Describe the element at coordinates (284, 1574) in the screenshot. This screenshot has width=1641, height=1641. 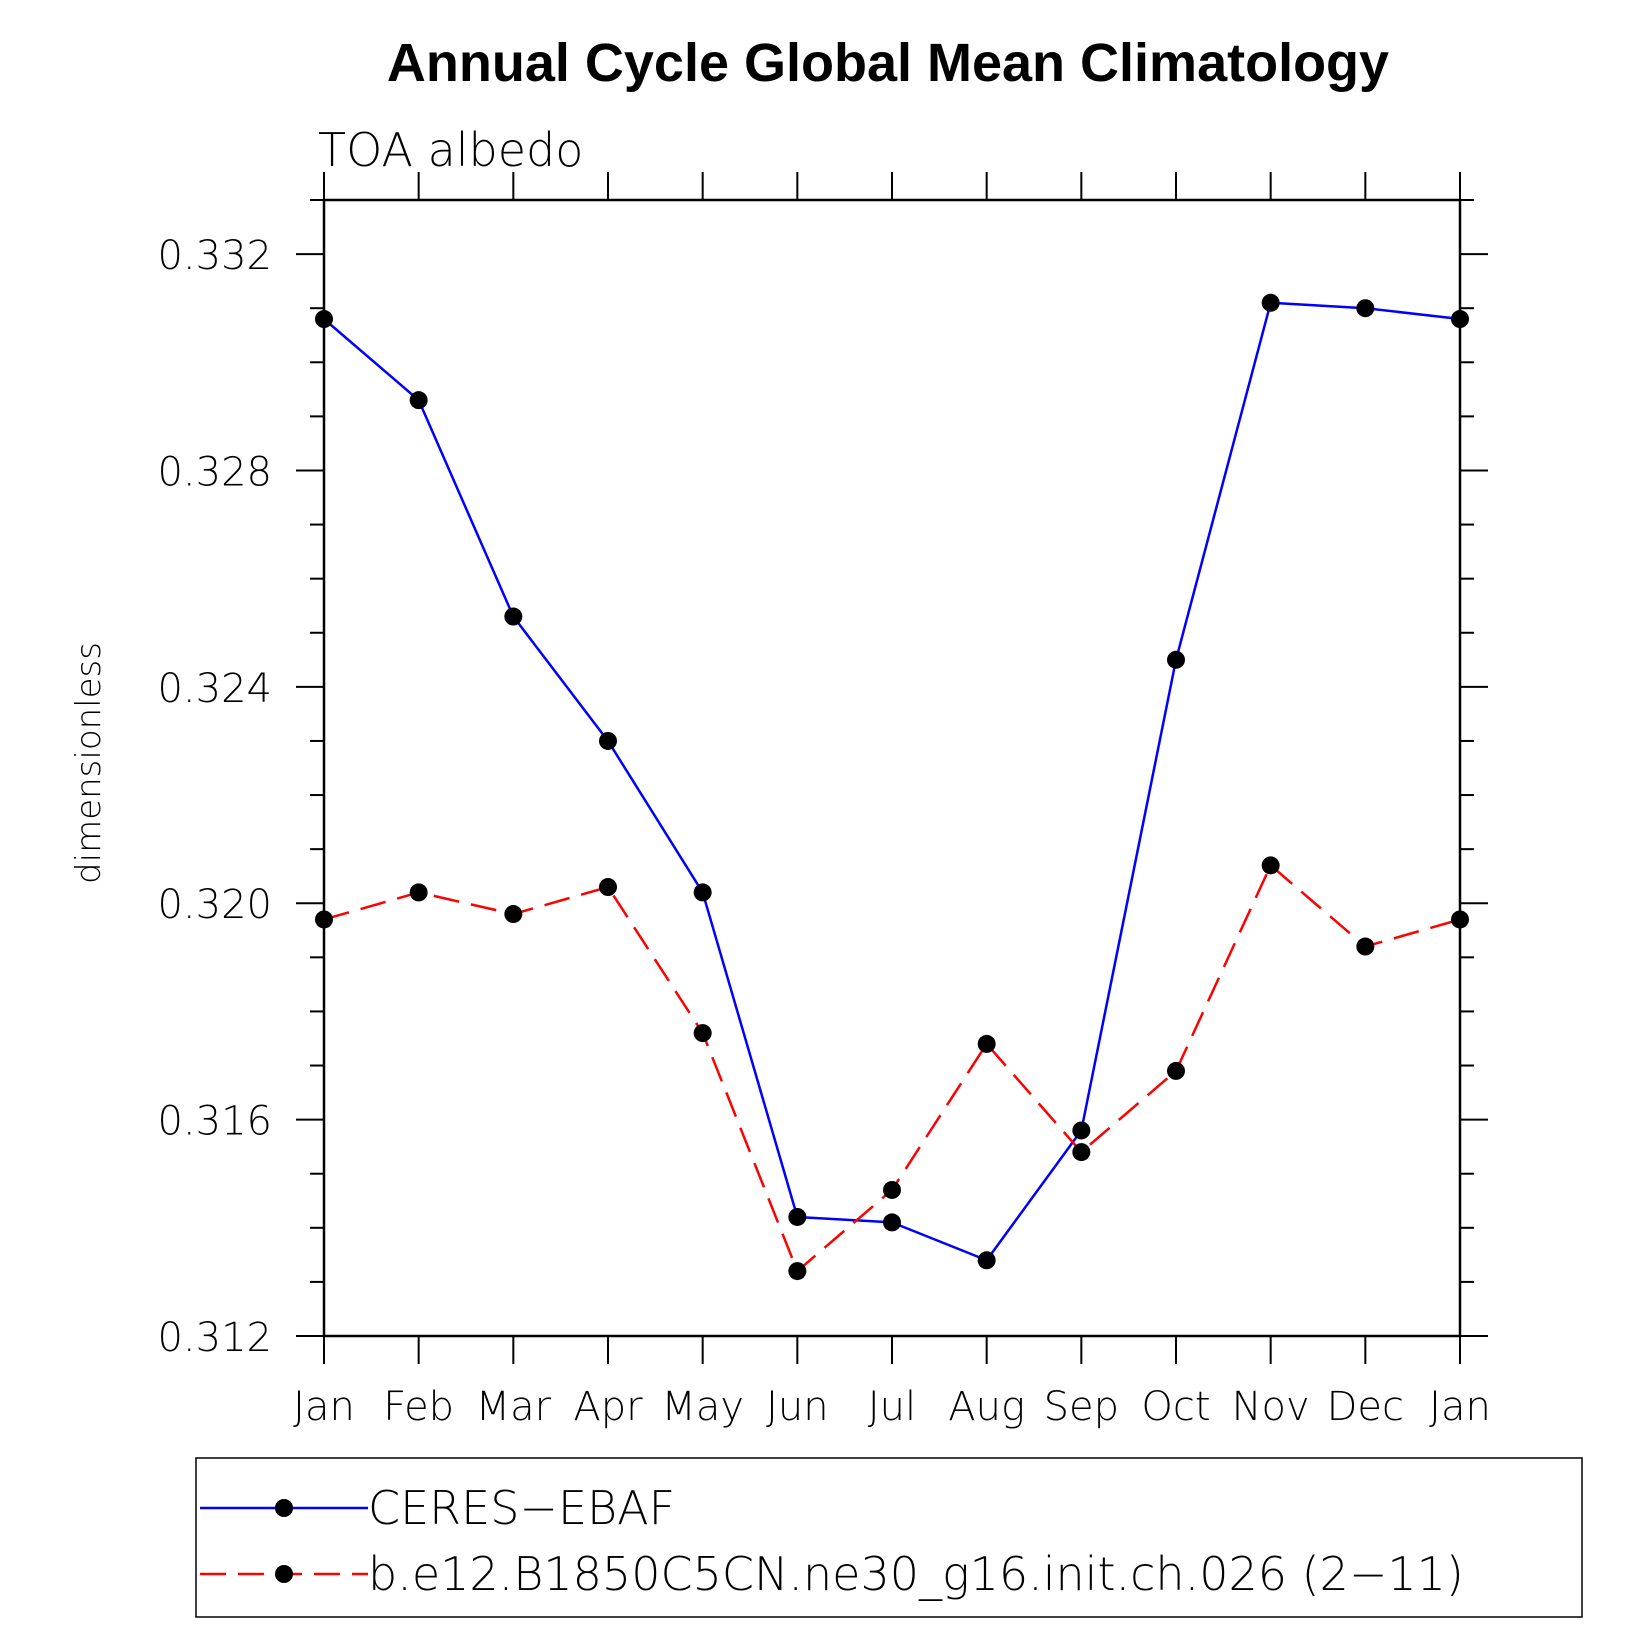
I see `legend-marker-model` at that location.